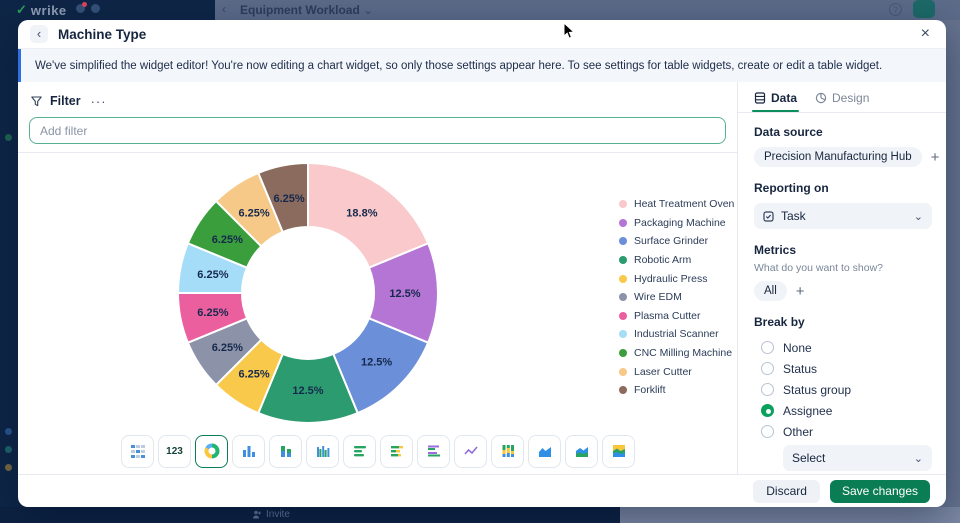 This screenshot has width=960, height=523. I want to click on column-chart-type-button, so click(248, 451).